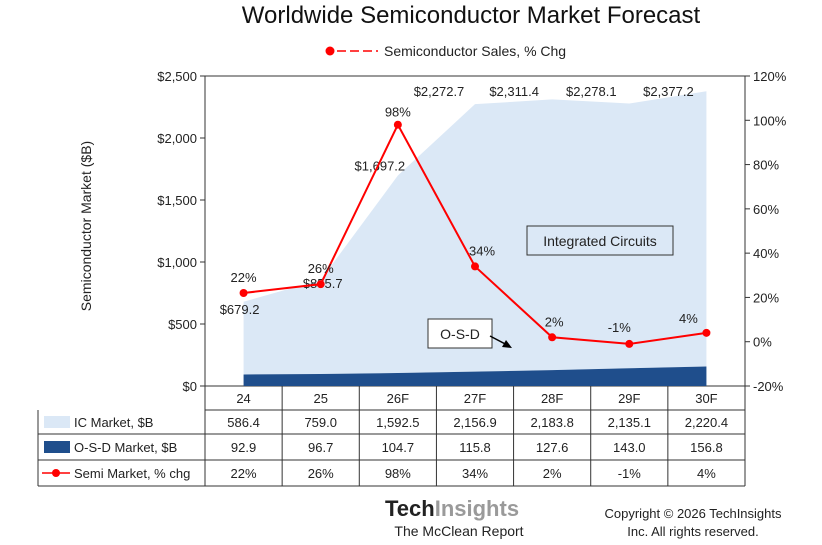  Describe the element at coordinates (629, 398) in the screenshot. I see `x-tick-label: 29F` at that location.